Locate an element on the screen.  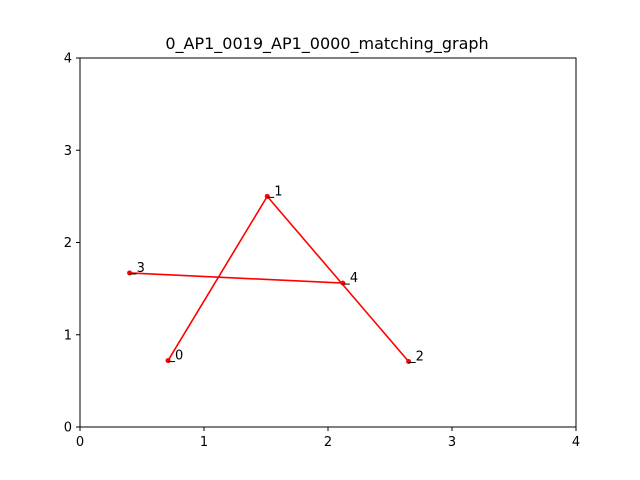
y-axis-ticks: 0 1 2 3 4 is located at coordinates (72, 244).